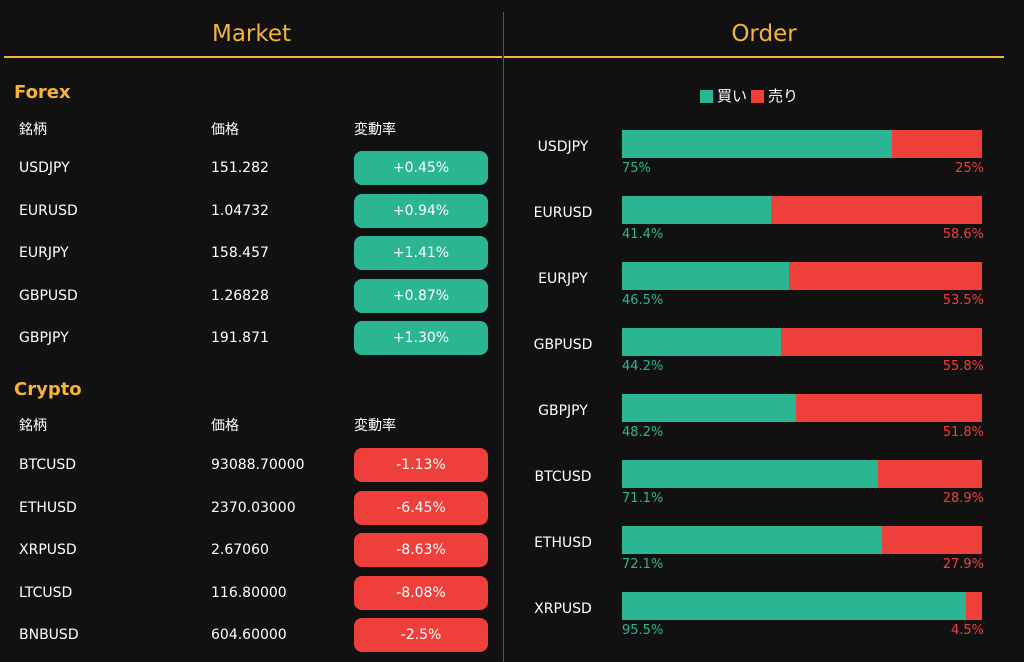 The width and height of the screenshot is (1024, 662). What do you see at coordinates (764, 34) in the screenshot?
I see `order-title: Order` at bounding box center [764, 34].